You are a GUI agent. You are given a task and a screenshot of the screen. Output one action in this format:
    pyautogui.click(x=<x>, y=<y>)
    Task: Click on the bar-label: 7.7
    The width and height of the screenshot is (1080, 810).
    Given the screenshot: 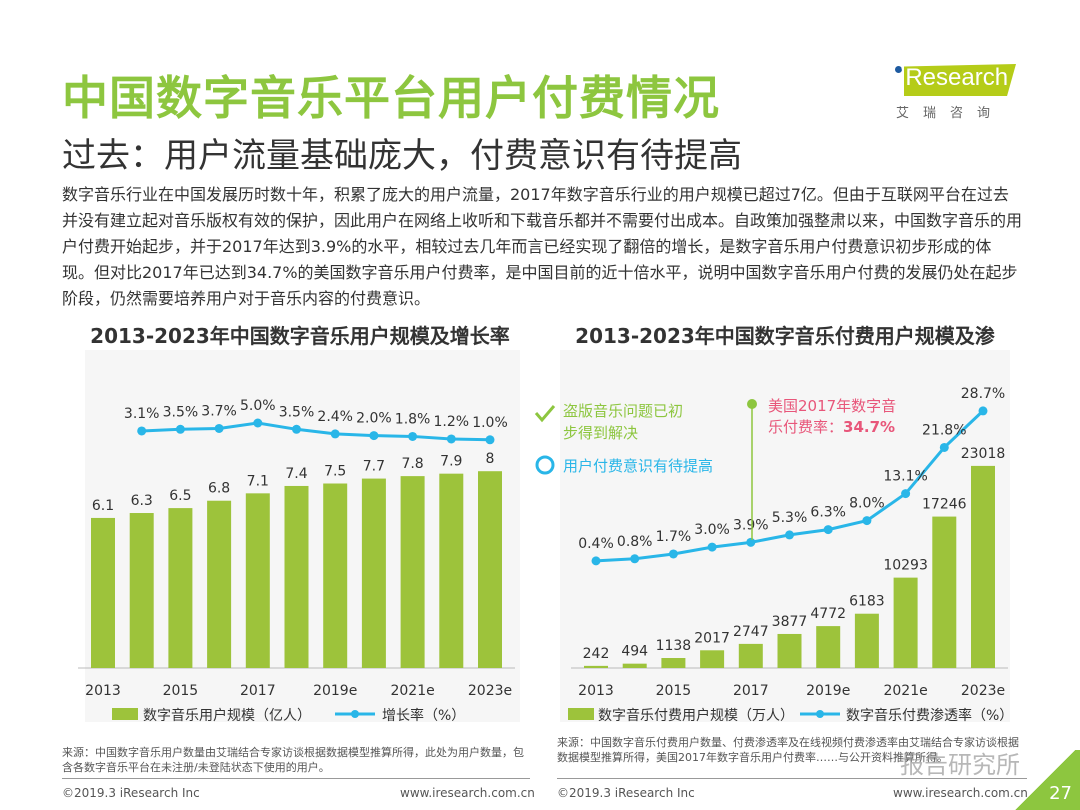 What is the action you would take?
    pyautogui.click(x=374, y=467)
    